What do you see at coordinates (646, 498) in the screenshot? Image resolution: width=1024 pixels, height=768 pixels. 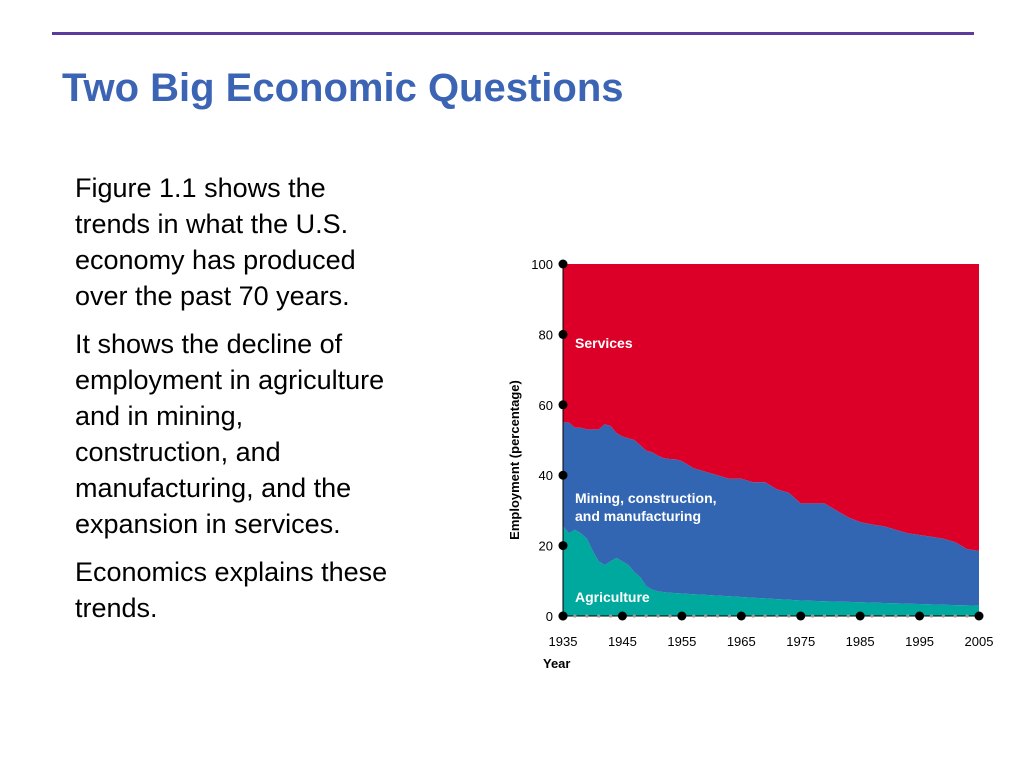 I see `mining-construction-manufacturing-label: Mining, construction,` at bounding box center [646, 498].